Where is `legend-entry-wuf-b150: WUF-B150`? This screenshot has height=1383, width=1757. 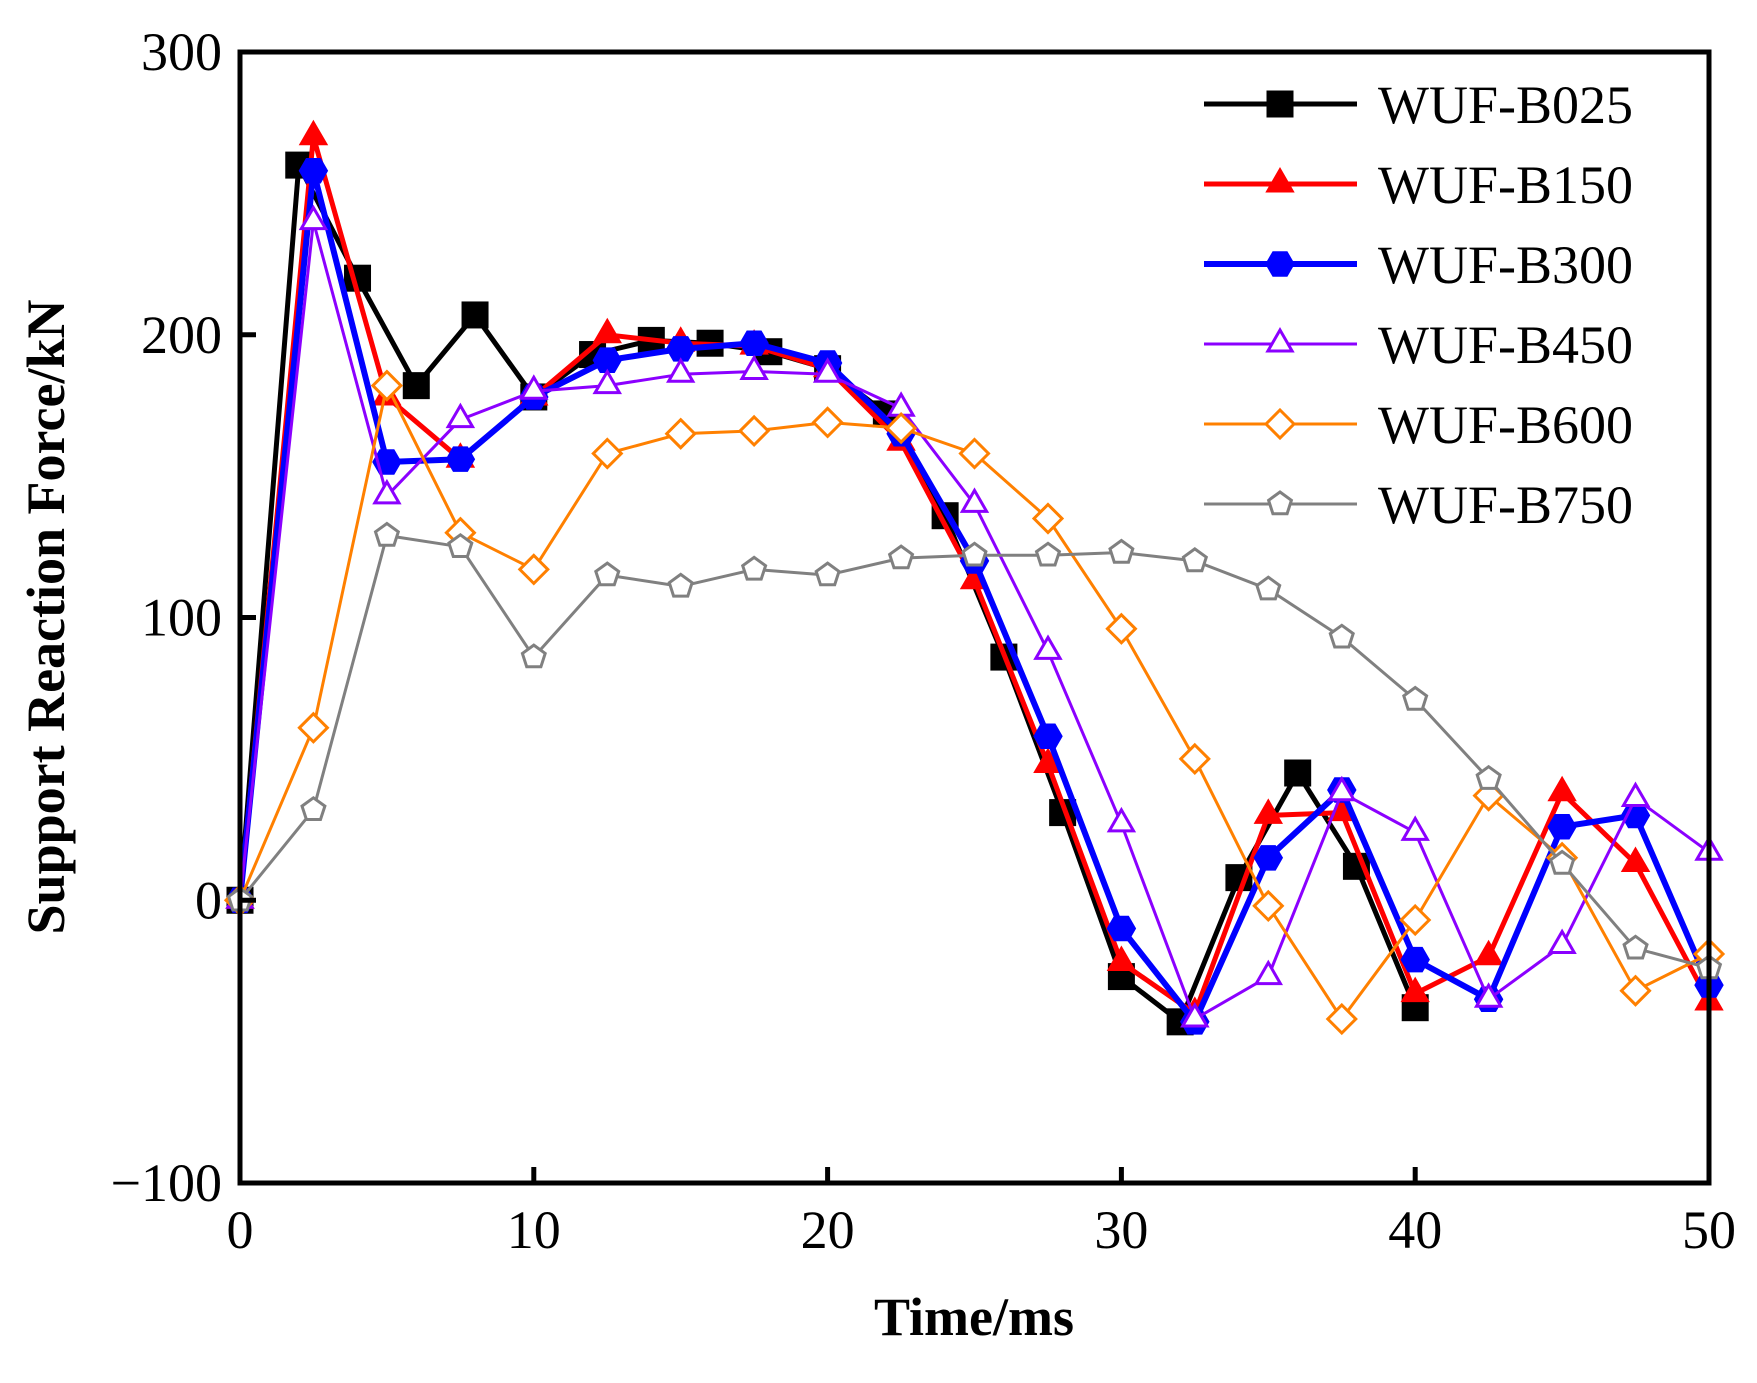
legend-entry-wuf-b150: WUF-B150 is located at coordinates (1418, 185).